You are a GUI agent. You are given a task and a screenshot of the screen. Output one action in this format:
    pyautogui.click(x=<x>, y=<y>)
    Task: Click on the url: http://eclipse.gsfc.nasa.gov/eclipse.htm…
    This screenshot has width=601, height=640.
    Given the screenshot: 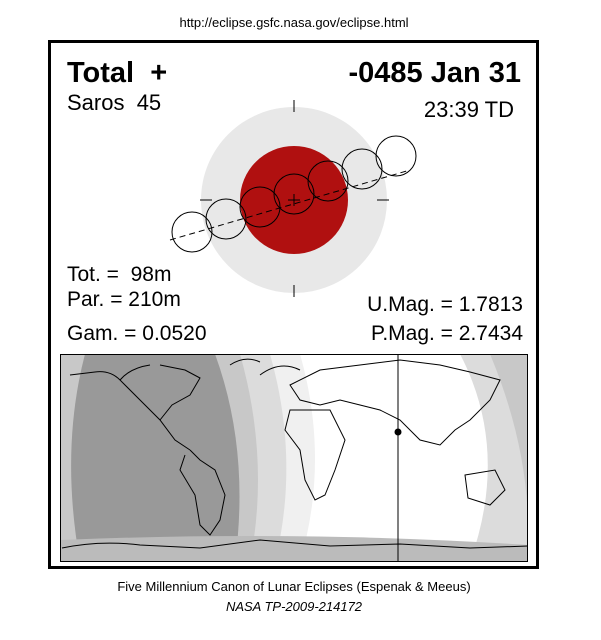 What is the action you would take?
    pyautogui.click(x=293, y=22)
    